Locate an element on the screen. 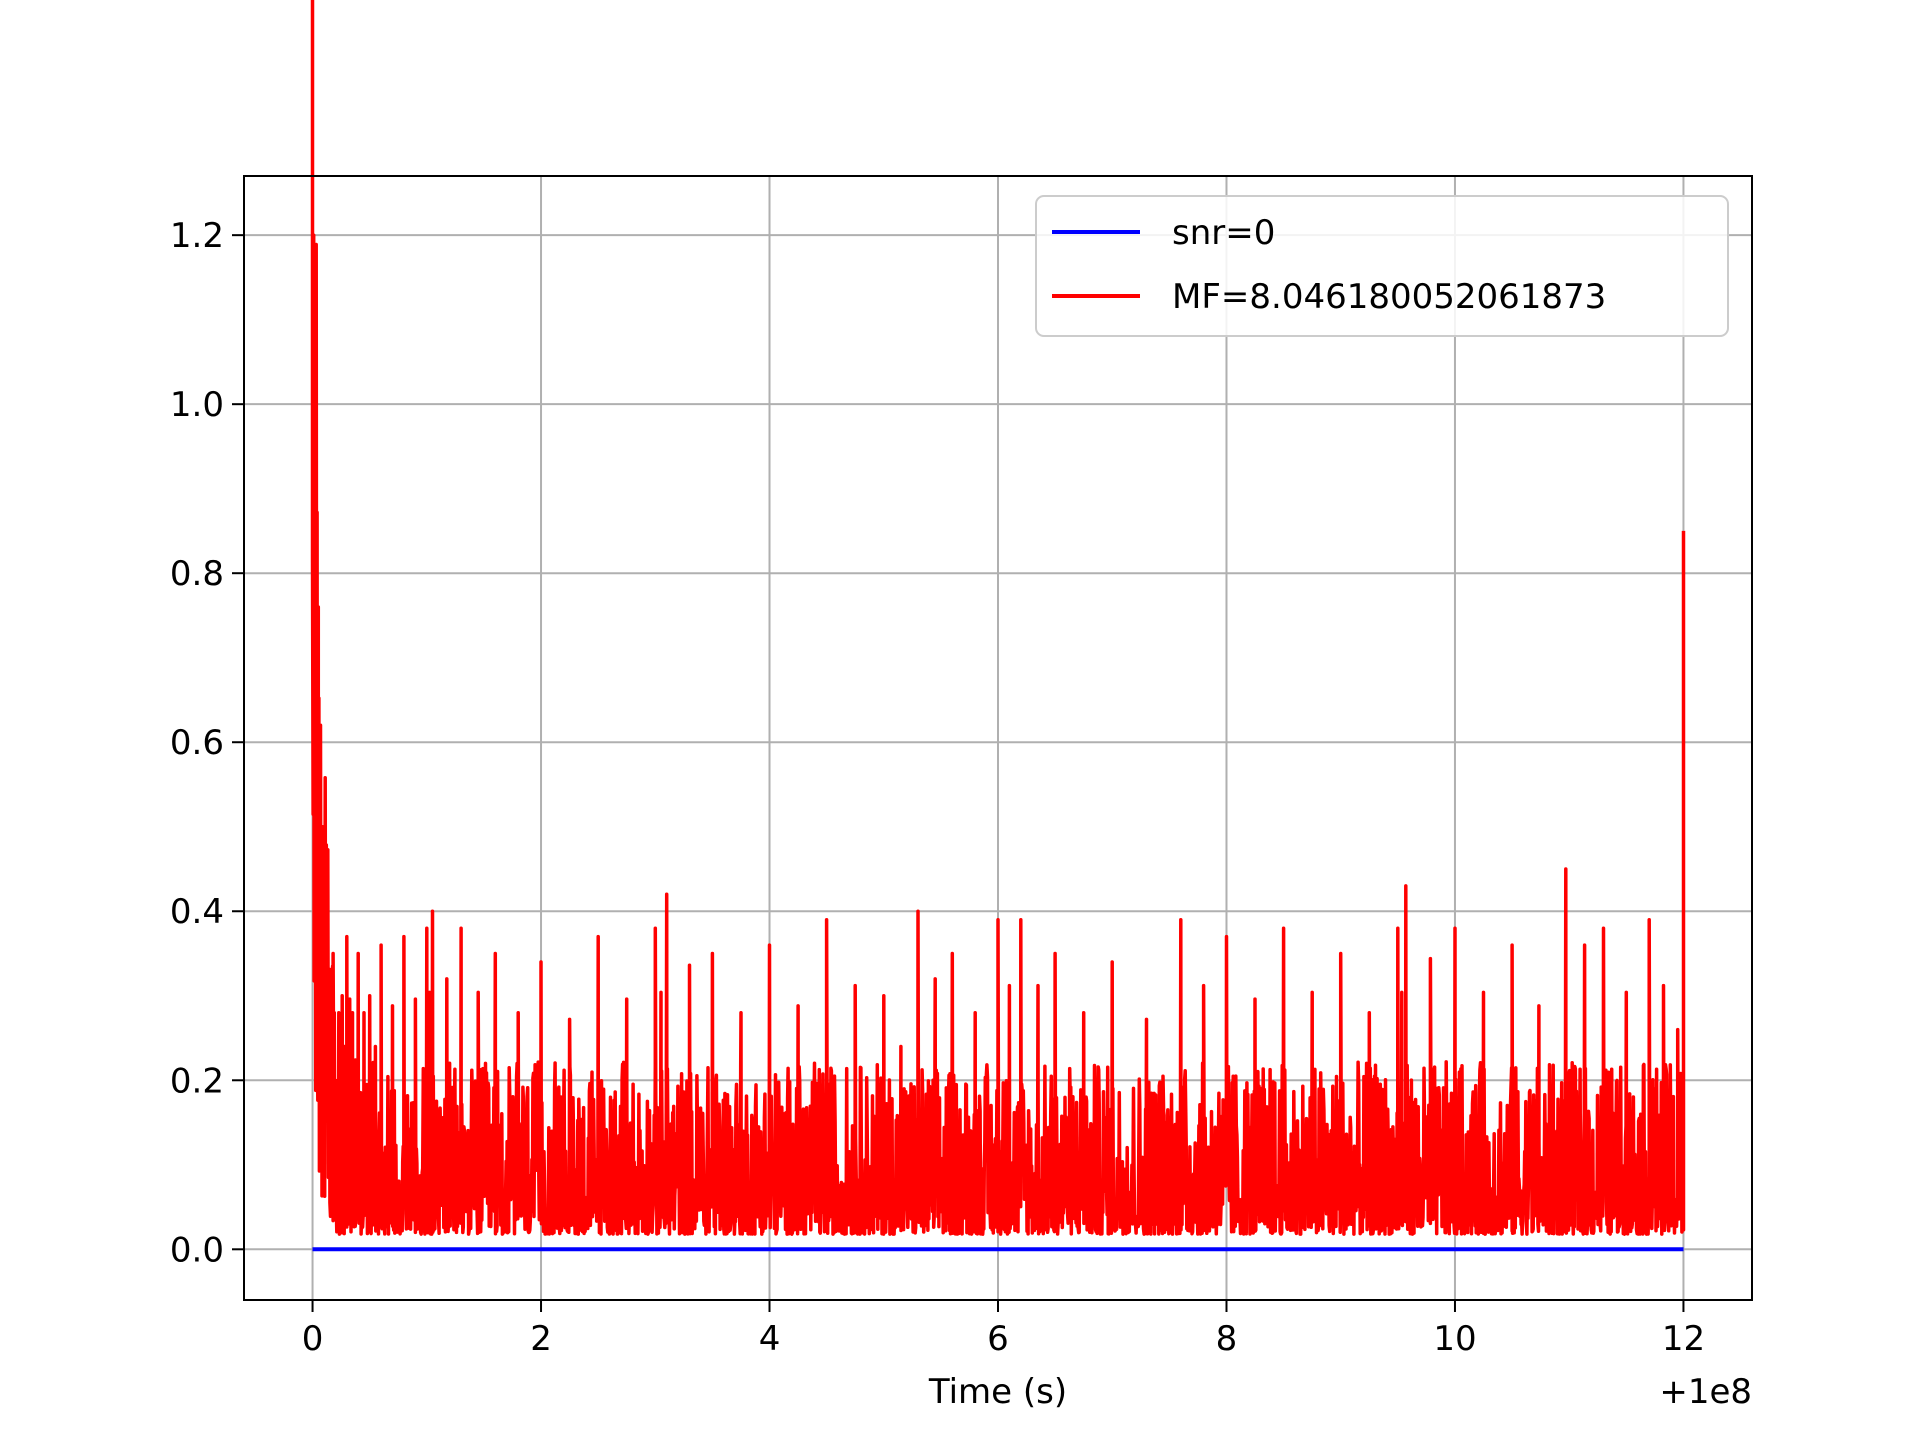  y-tick-label: 1.2 is located at coordinates (197, 236).